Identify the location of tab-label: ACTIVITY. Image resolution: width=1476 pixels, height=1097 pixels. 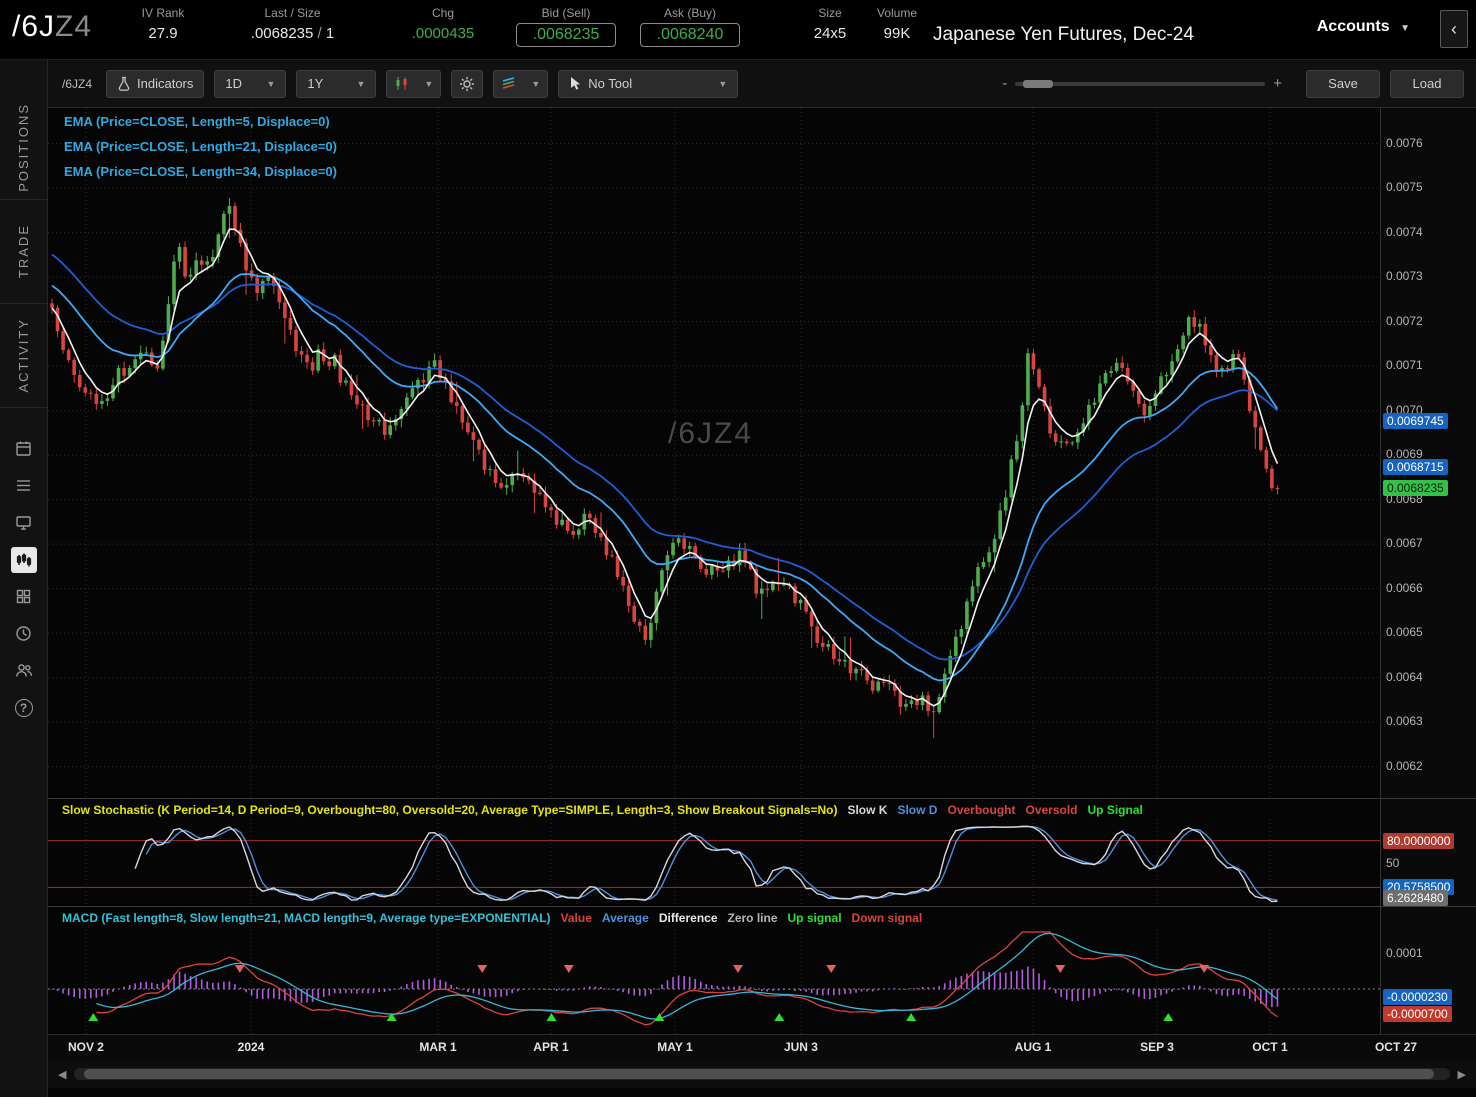
(23, 355).